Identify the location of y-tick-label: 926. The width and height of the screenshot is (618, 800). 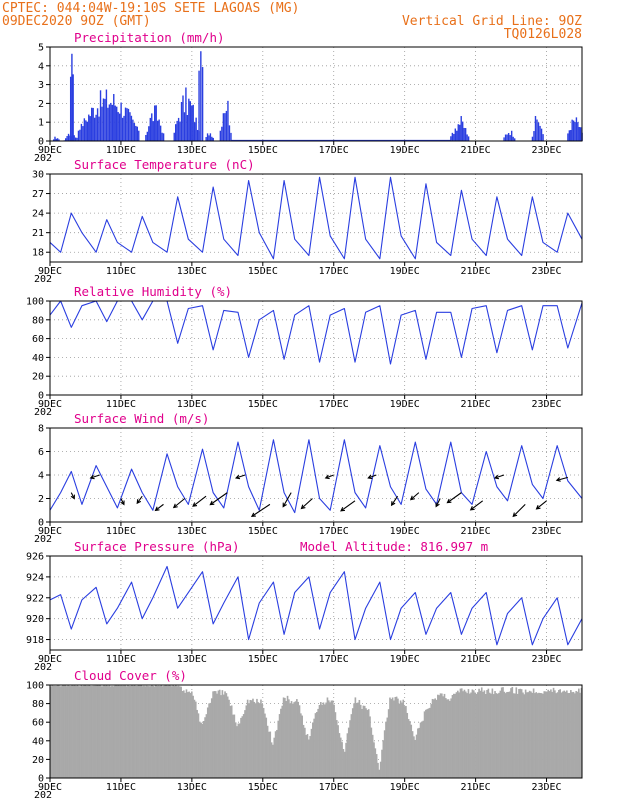
(35, 557).